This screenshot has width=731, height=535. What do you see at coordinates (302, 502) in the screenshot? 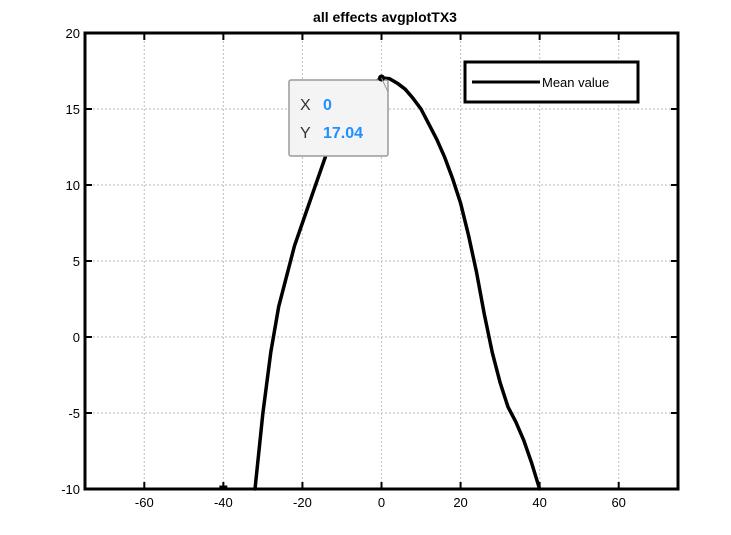
I see `x-tick-label: -20` at bounding box center [302, 502].